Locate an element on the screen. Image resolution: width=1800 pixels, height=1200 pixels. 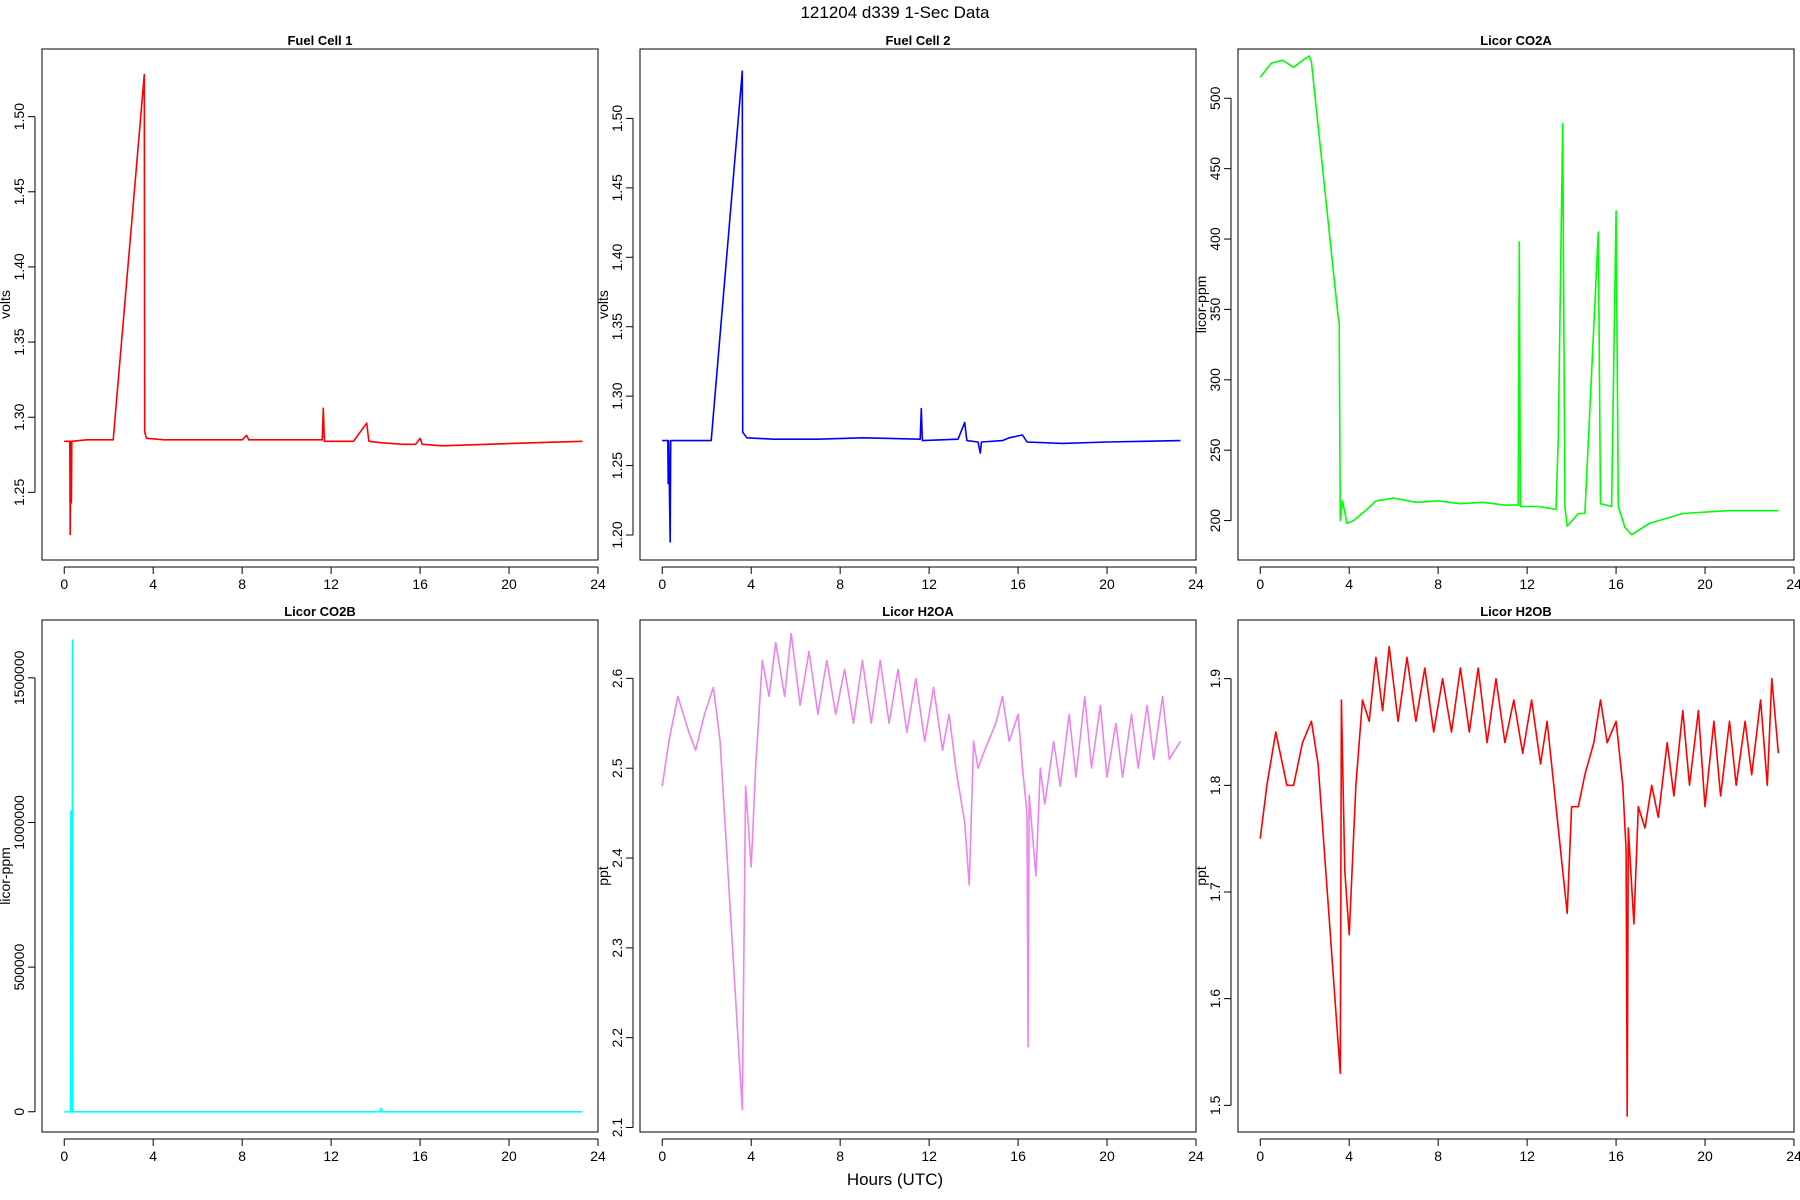
y-tick-label: 1000000 is located at coordinates (19, 822).